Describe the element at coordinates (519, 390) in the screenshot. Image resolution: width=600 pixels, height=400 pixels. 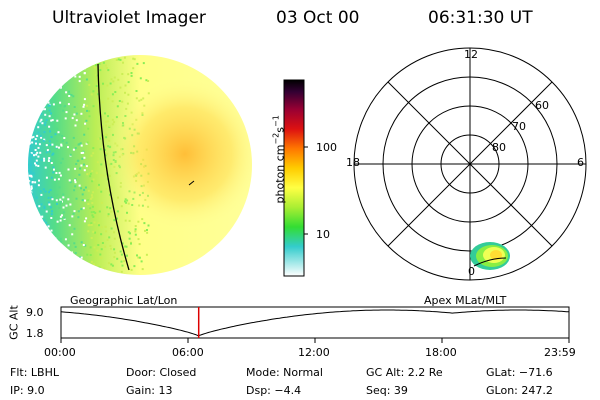
I see `info-glon: GLon: 247.2` at that location.